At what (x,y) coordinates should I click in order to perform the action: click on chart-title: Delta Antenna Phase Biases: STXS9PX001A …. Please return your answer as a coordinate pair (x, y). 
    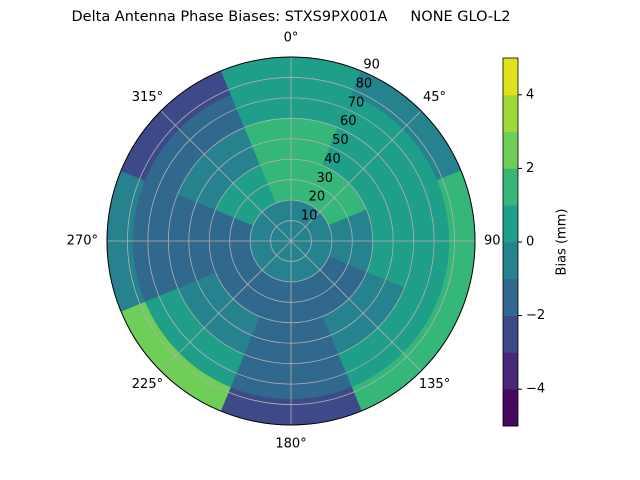
    Looking at the image, I should click on (291, 17).